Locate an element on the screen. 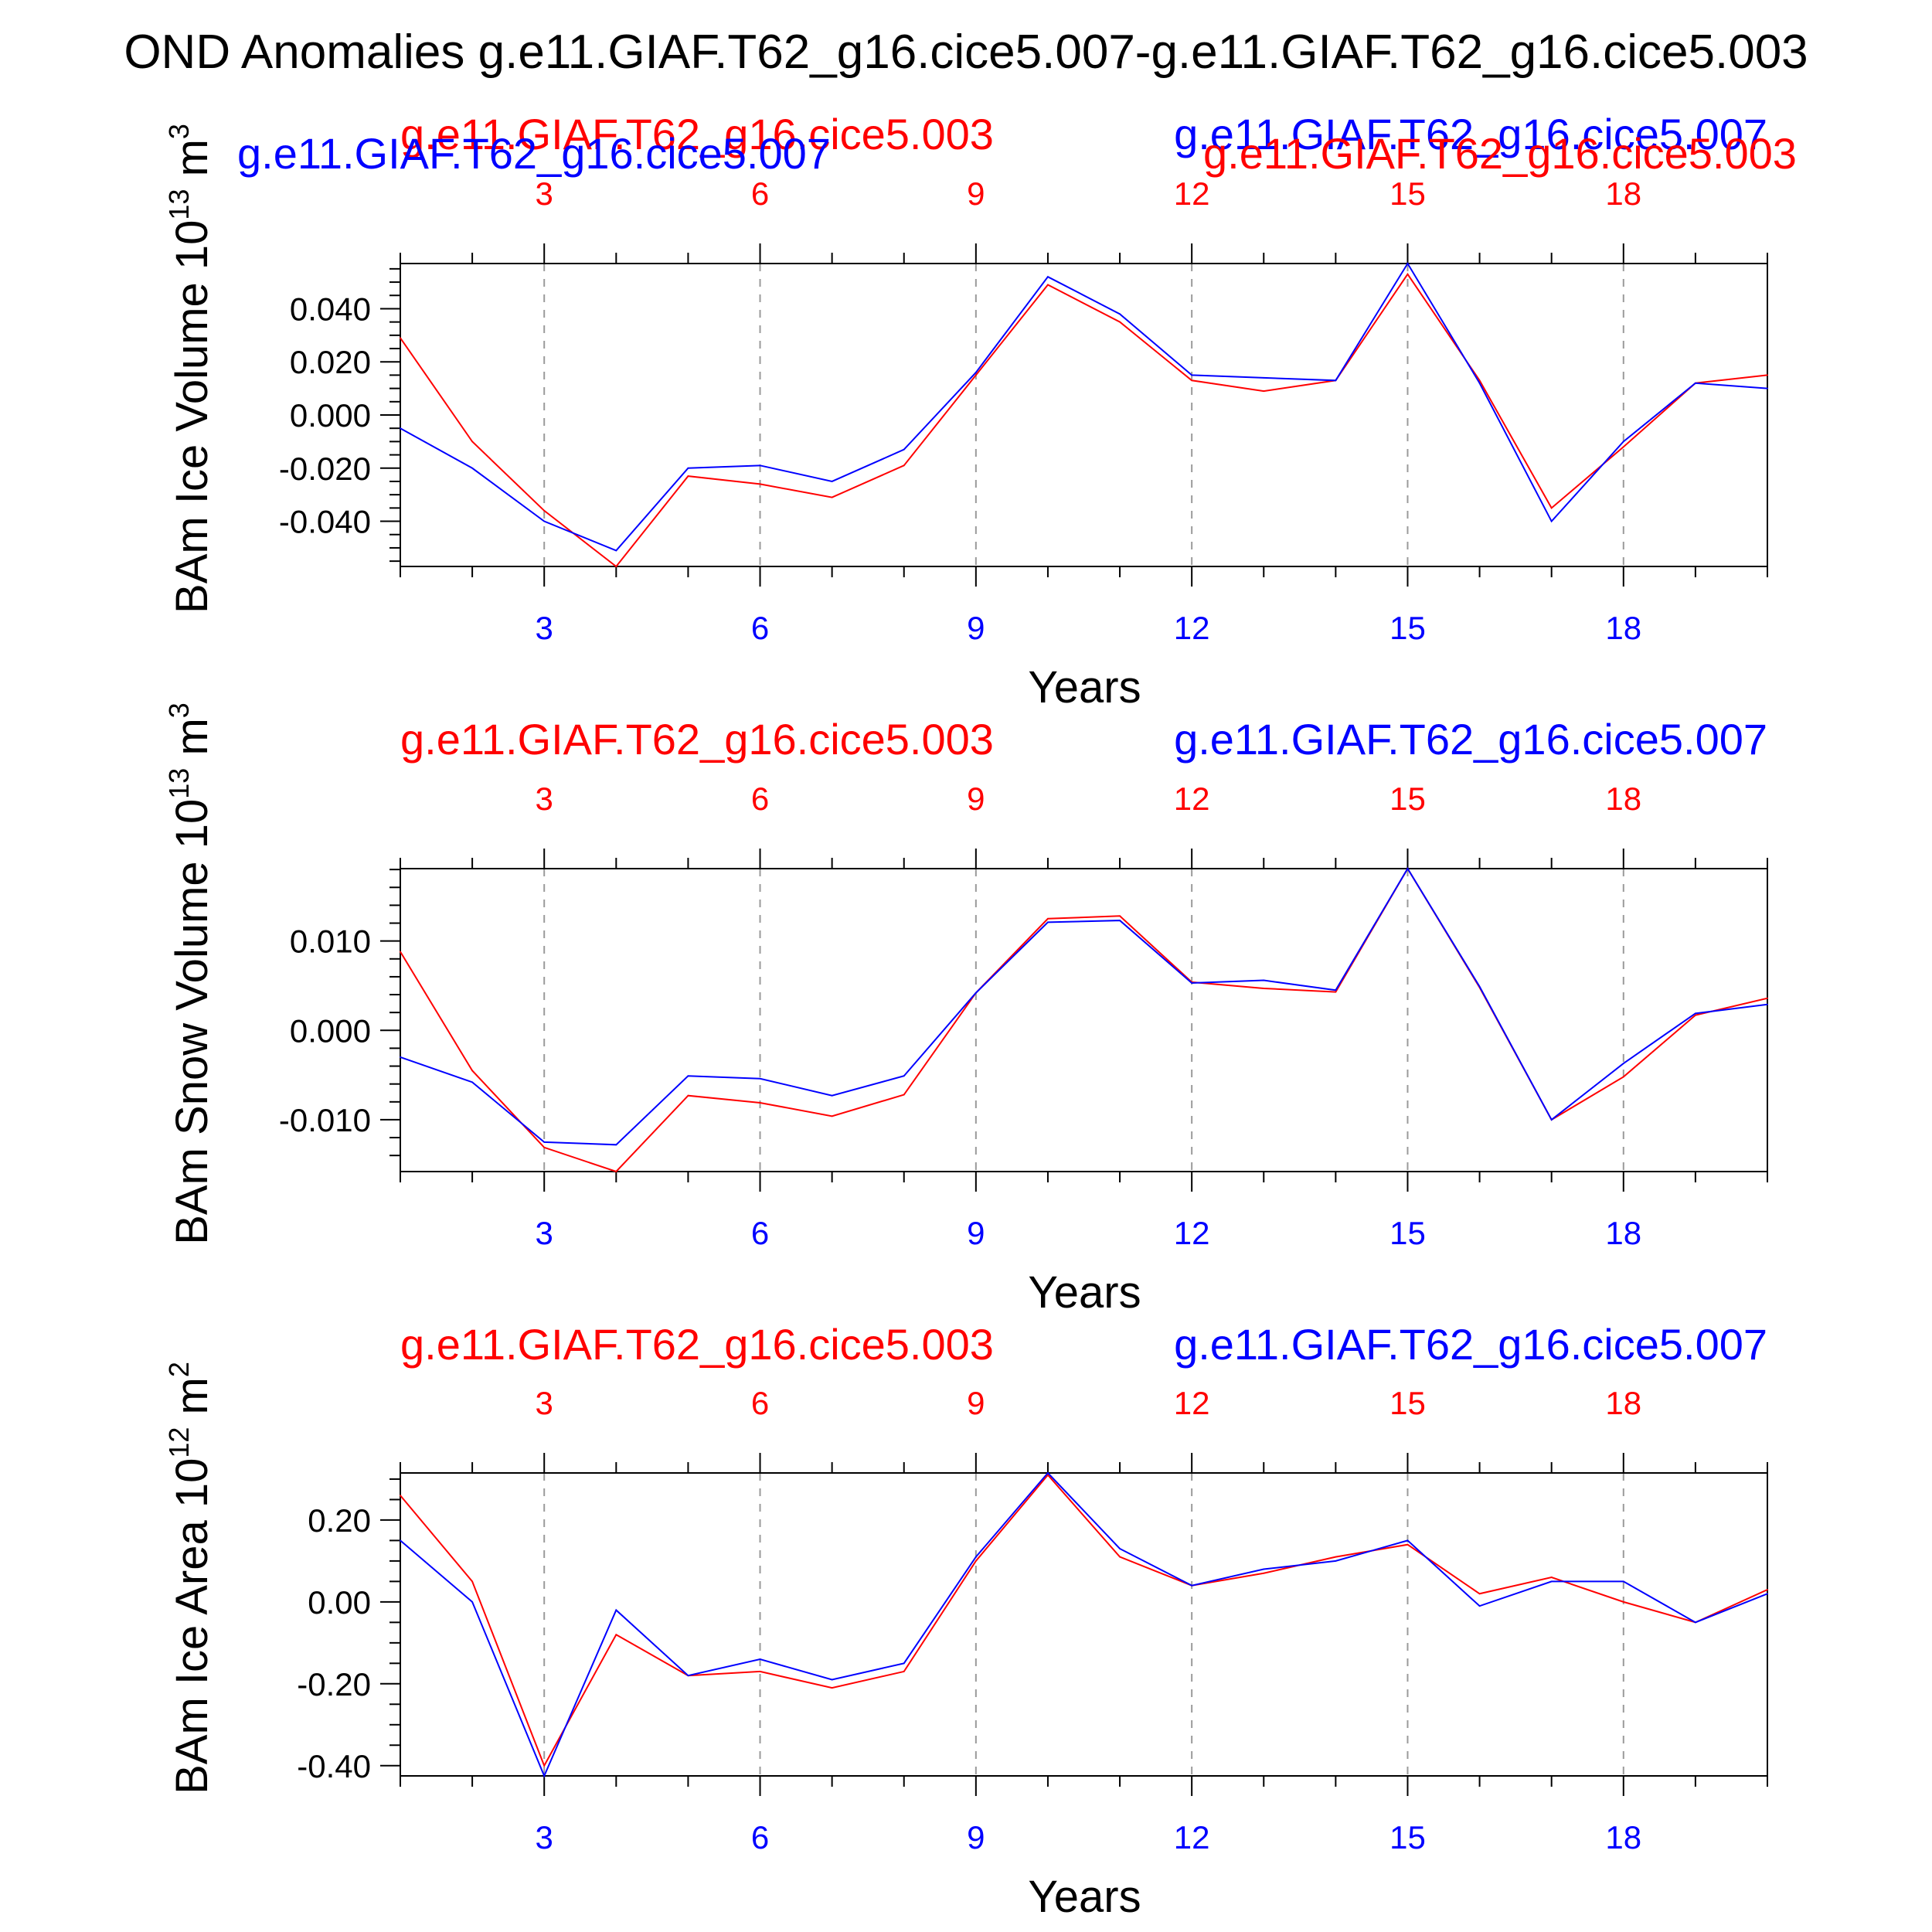 The width and height of the screenshot is (1932, 1932). y-tick-label: 0.000 is located at coordinates (330, 1030).